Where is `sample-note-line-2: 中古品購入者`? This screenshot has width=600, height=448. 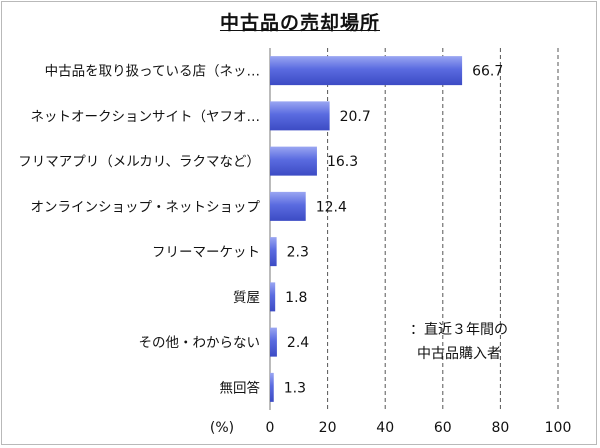 sample-note-line-2: 中古品購入者 is located at coordinates (459, 354).